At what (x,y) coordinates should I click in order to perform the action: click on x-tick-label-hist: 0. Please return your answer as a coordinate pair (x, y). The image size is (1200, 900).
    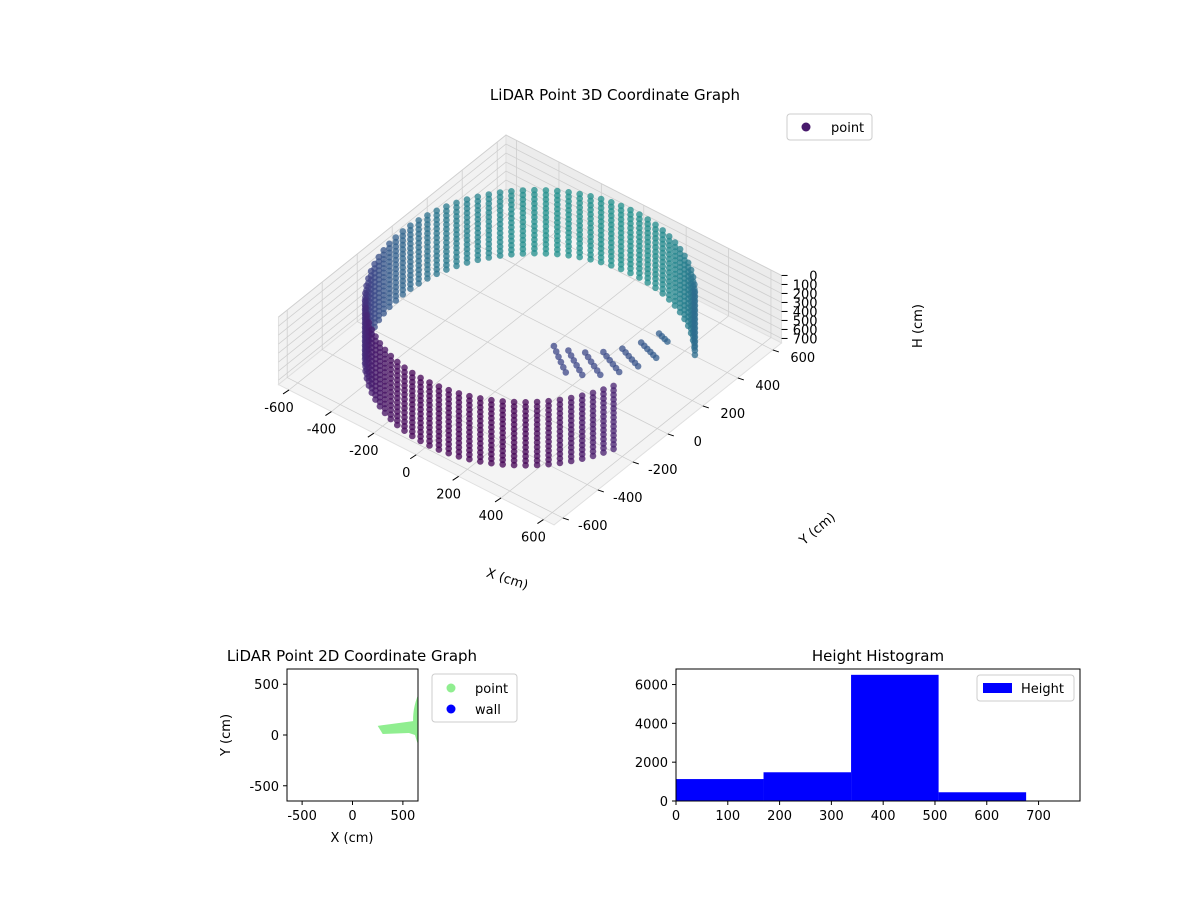
    Looking at the image, I should click on (676, 816).